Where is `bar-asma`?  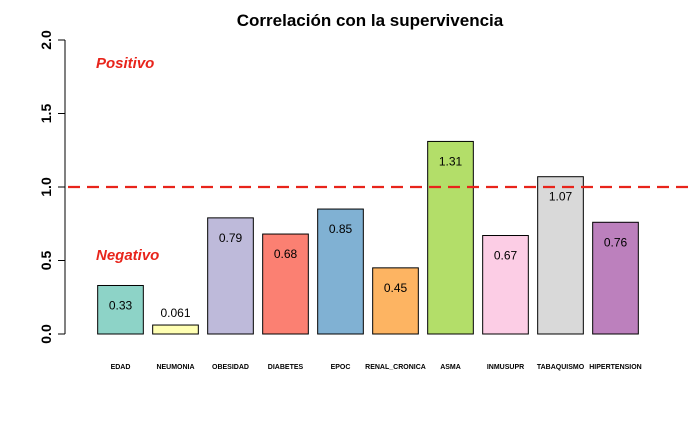
bar-asma is located at coordinates (450, 237).